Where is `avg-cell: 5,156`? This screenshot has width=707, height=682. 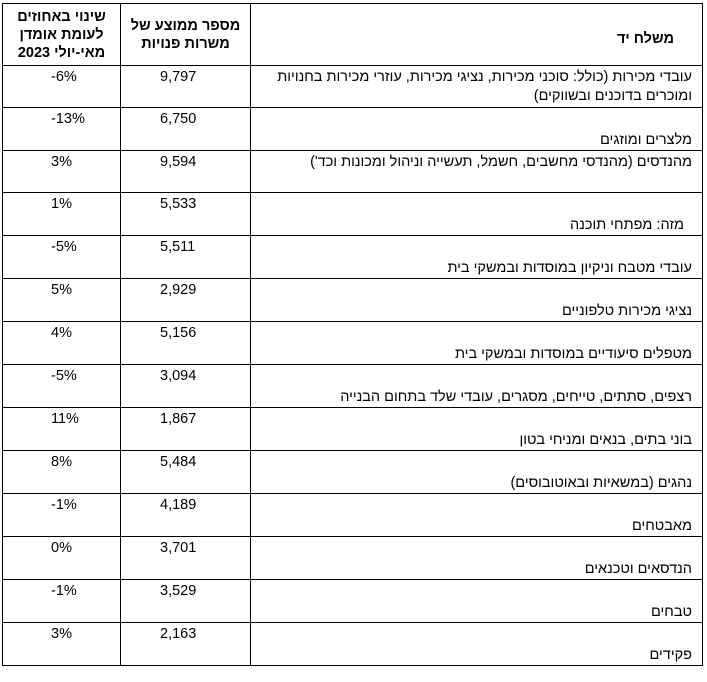 avg-cell: 5,156 is located at coordinates (185, 343).